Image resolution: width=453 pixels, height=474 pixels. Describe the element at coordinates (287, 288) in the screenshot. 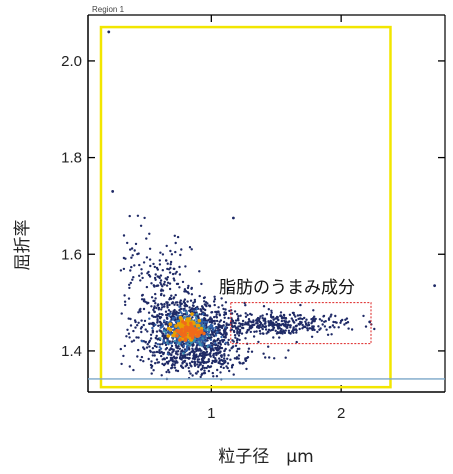

I see `annotation-label: 脂肪のうまみ成分` at that location.